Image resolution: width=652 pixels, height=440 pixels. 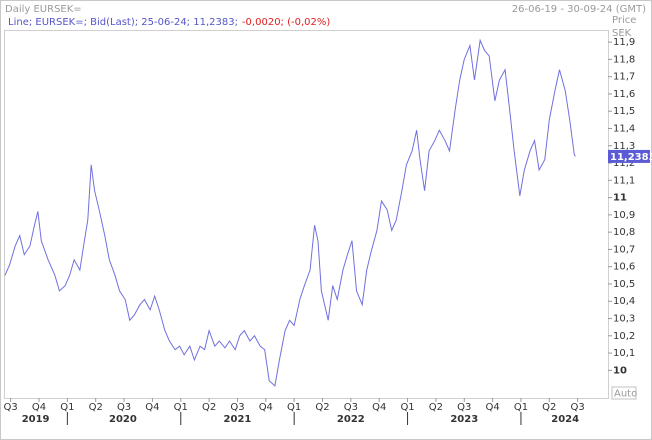 What do you see at coordinates (622, 33) in the screenshot?
I see `y-axis-unit: SEK` at bounding box center [622, 33].